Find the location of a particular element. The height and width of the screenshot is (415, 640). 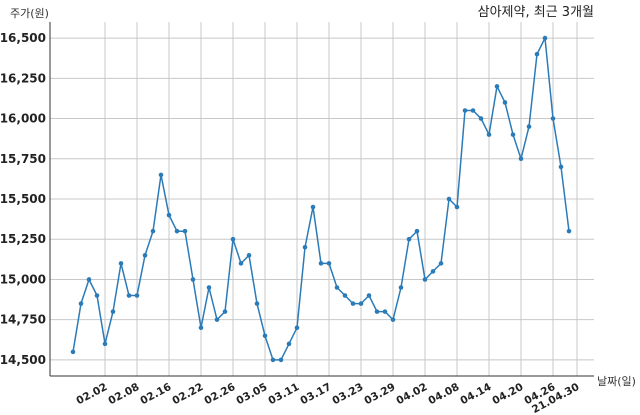

y-tick-label: 16,250 is located at coordinates (23, 78).